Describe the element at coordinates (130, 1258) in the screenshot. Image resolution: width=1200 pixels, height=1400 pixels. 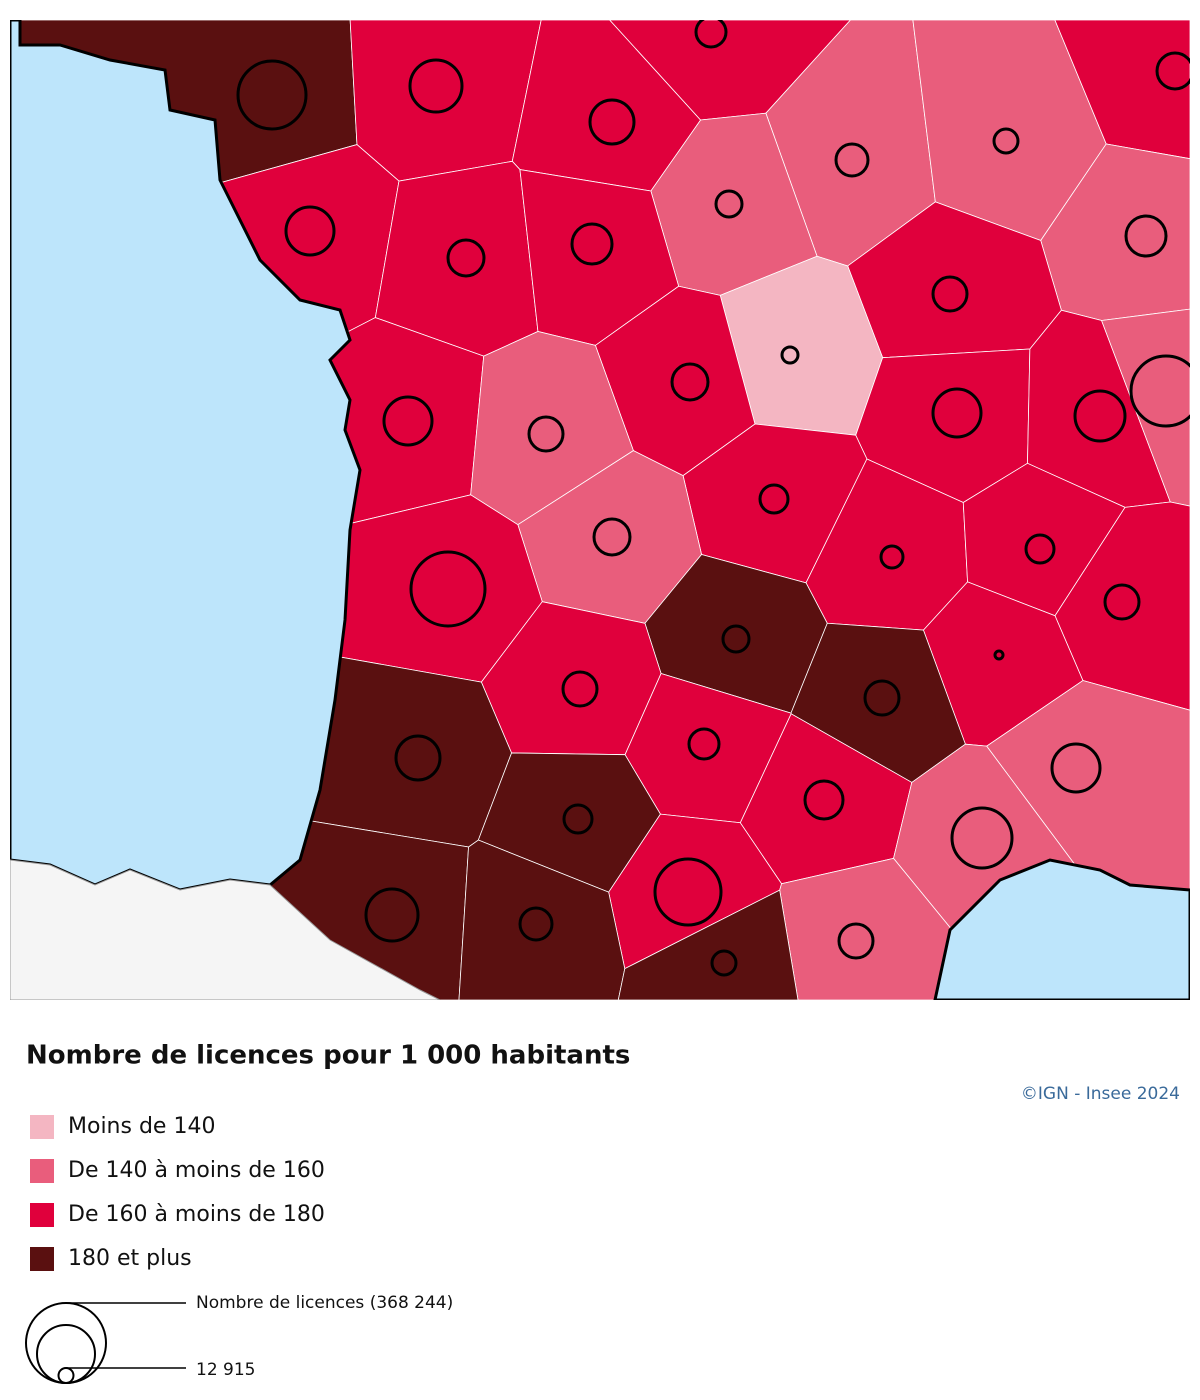
I see `legend-label: 180 et plus` at that location.